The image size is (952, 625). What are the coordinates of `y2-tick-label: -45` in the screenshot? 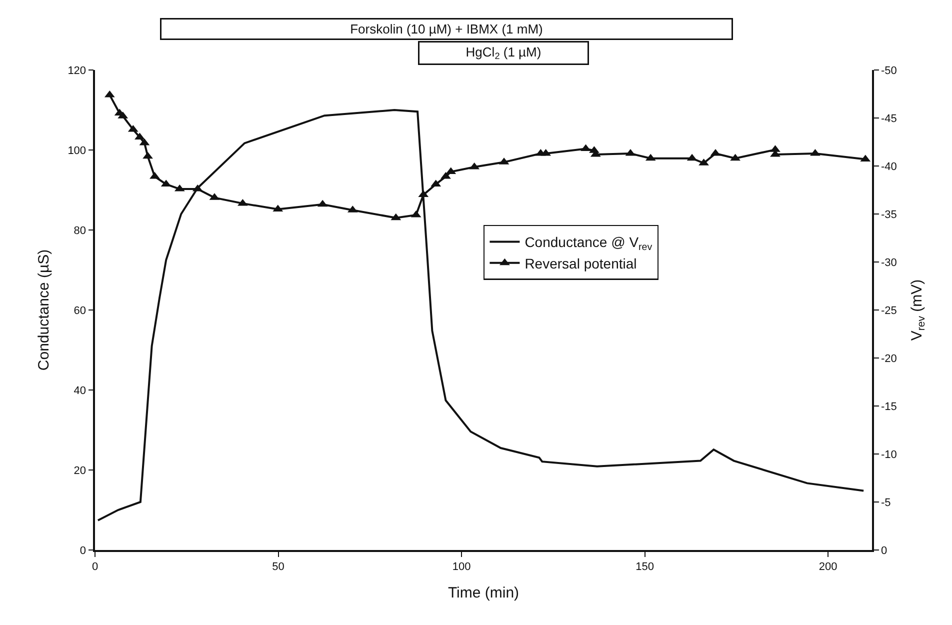 It's located at (888, 118).